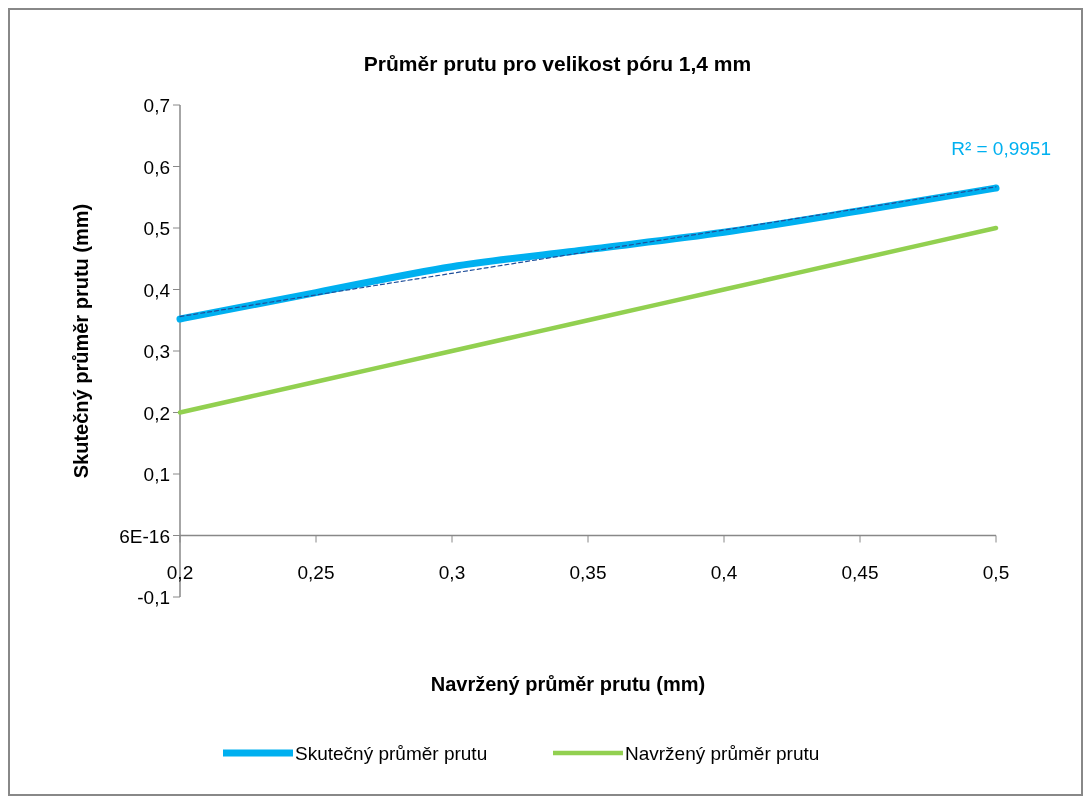  Describe the element at coordinates (156, 228) in the screenshot. I see `y-tick-label: 0,5` at that location.